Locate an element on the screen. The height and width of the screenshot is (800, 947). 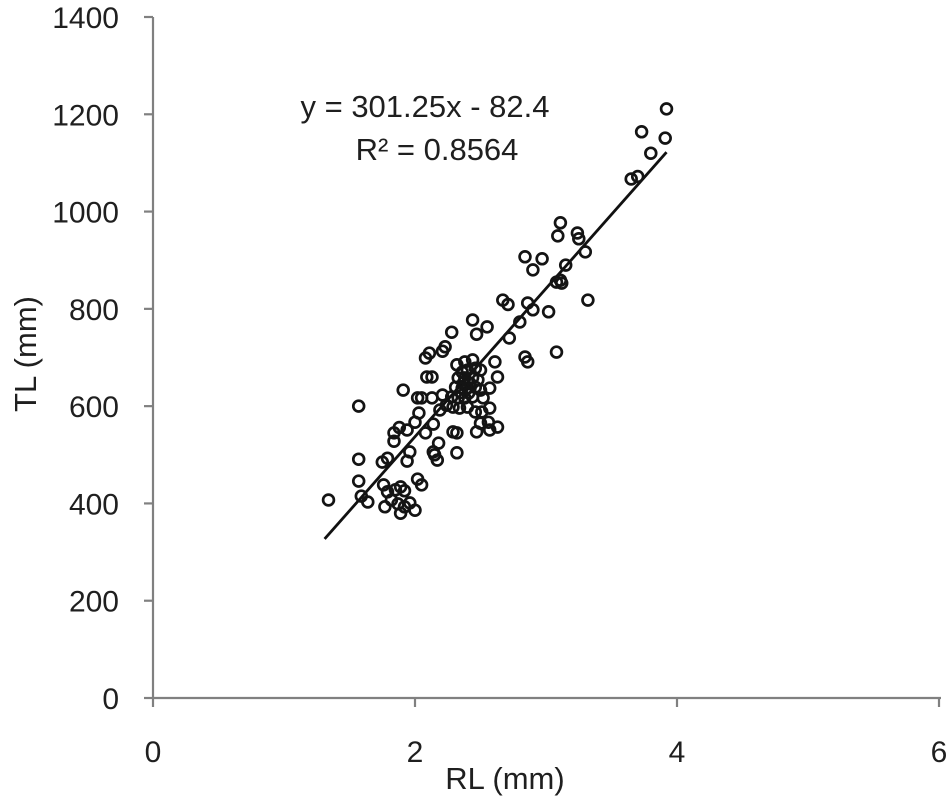
y-tick-label: 200 is located at coordinates (94, 602).